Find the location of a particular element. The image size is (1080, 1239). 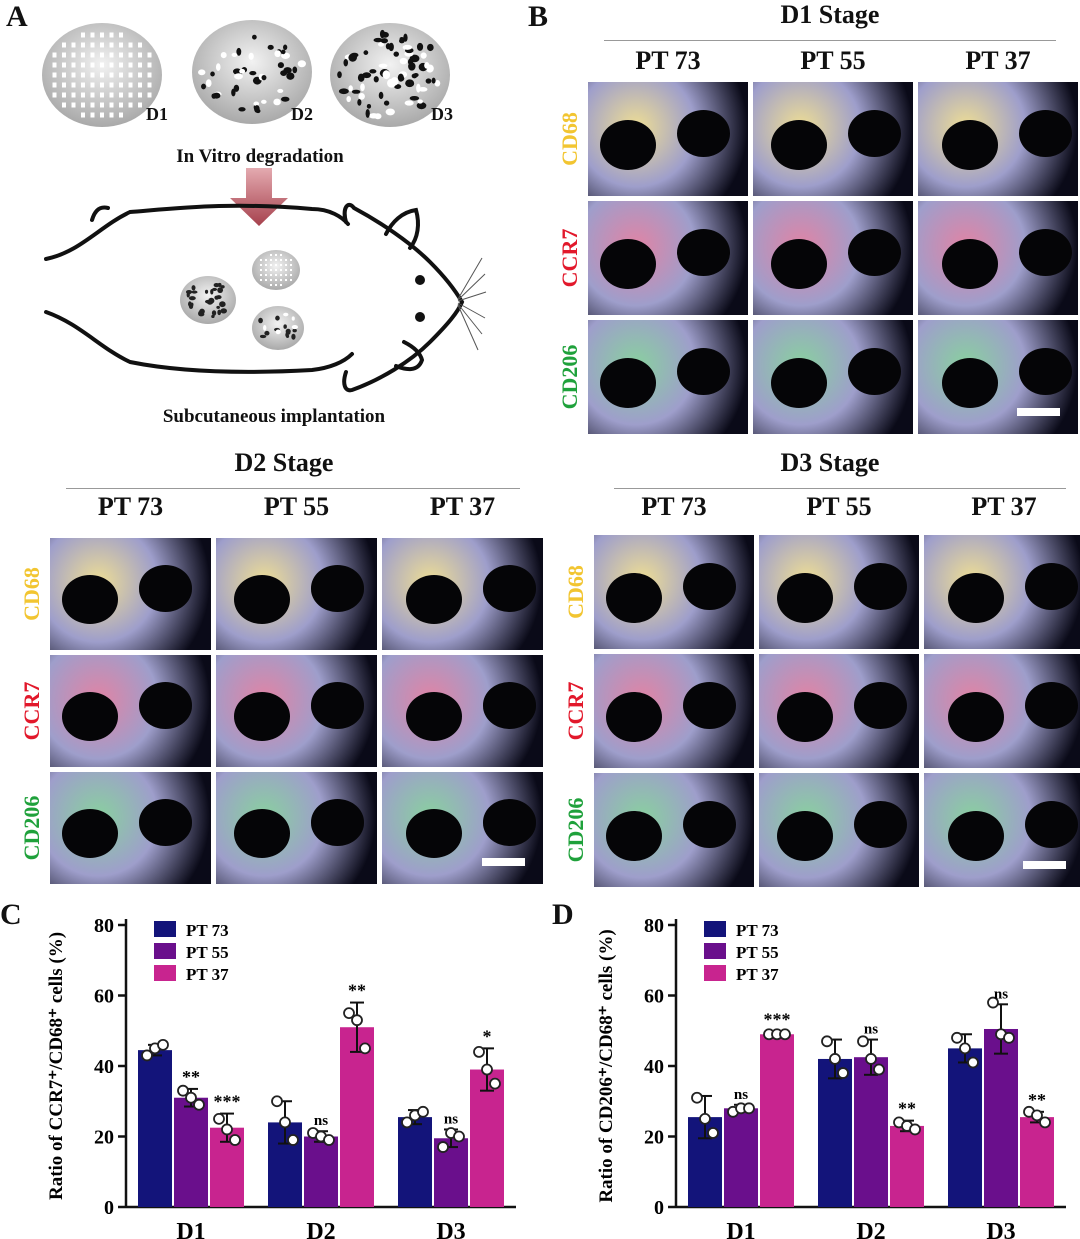

bar-pt37-d1 is located at coordinates (777, 1120).